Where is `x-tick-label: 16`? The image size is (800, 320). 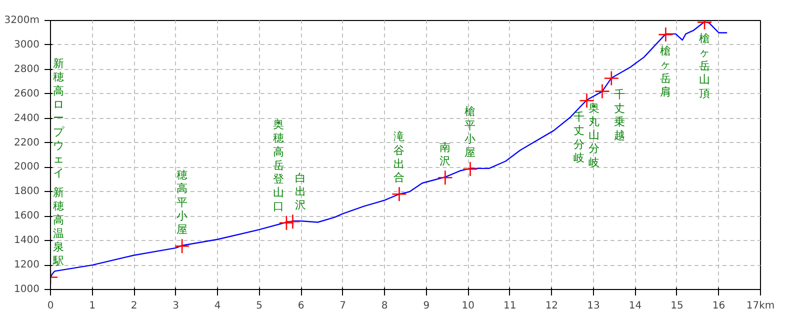 x-tick-label: 16 is located at coordinates (719, 306).